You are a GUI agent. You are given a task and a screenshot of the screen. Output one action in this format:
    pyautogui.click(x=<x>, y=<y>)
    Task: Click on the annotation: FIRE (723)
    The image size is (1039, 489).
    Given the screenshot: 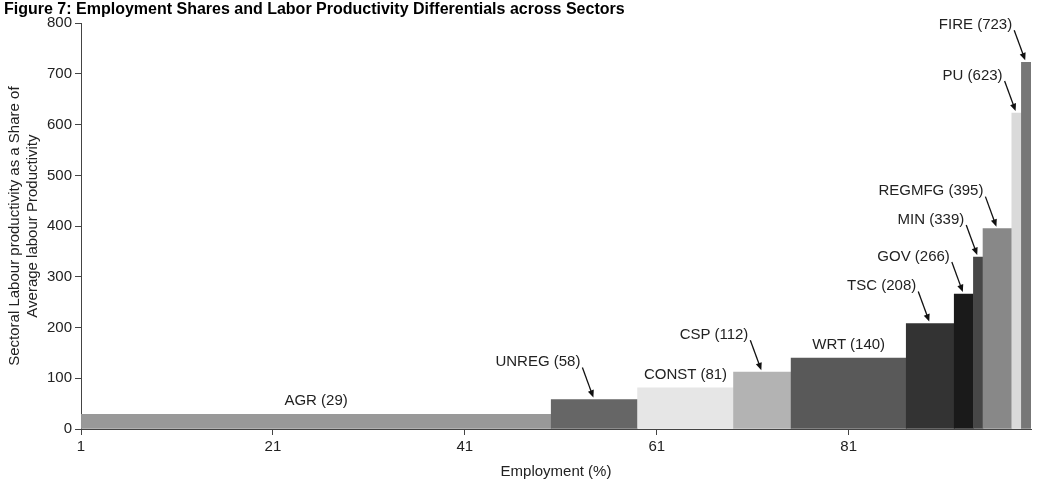 What is the action you would take?
    pyautogui.click(x=975, y=23)
    